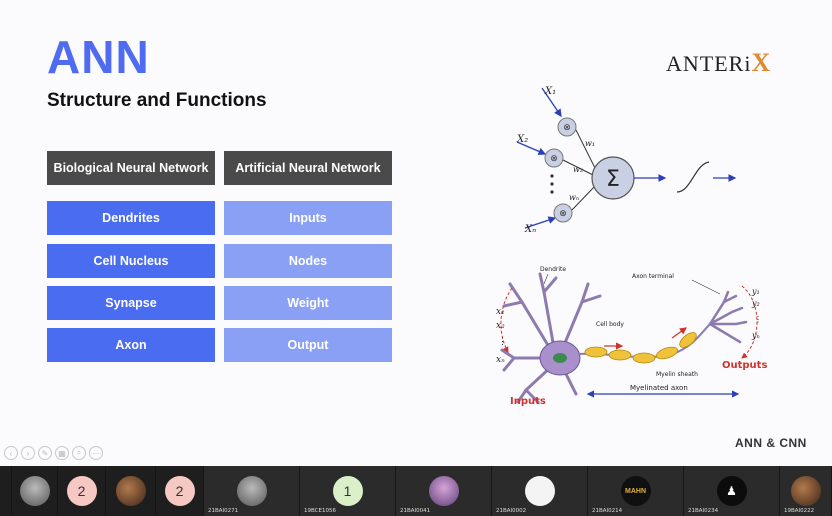  I want to click on company-logo: ANTERiX, so click(718, 63).